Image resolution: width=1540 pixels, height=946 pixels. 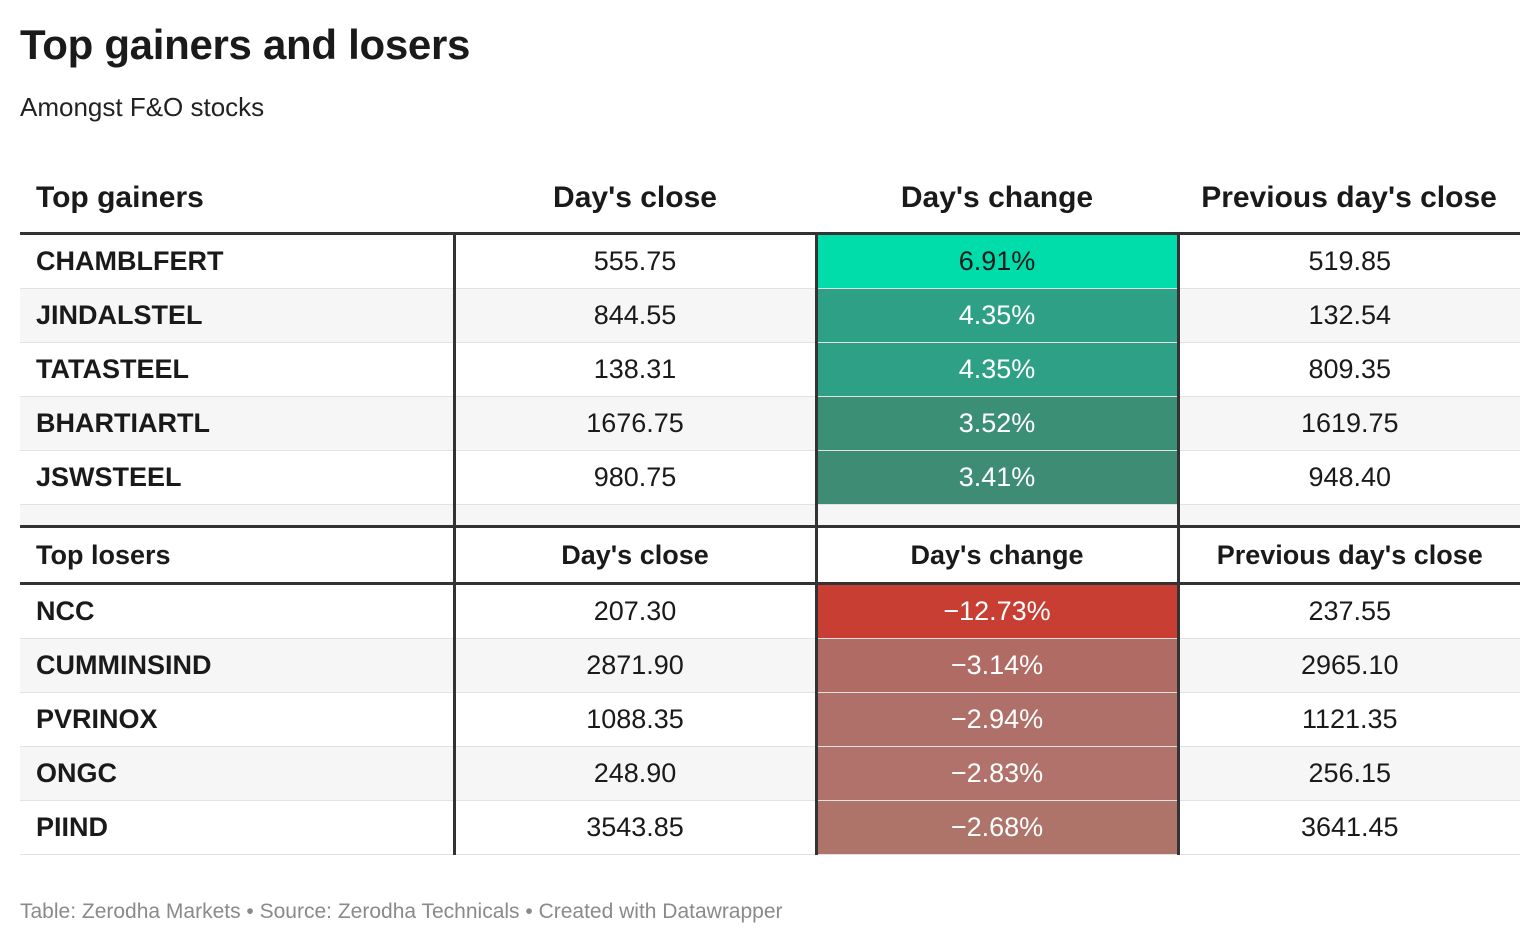 What do you see at coordinates (237, 477) in the screenshot?
I see `gainer-stock-name-cell: JSWSTEEL` at bounding box center [237, 477].